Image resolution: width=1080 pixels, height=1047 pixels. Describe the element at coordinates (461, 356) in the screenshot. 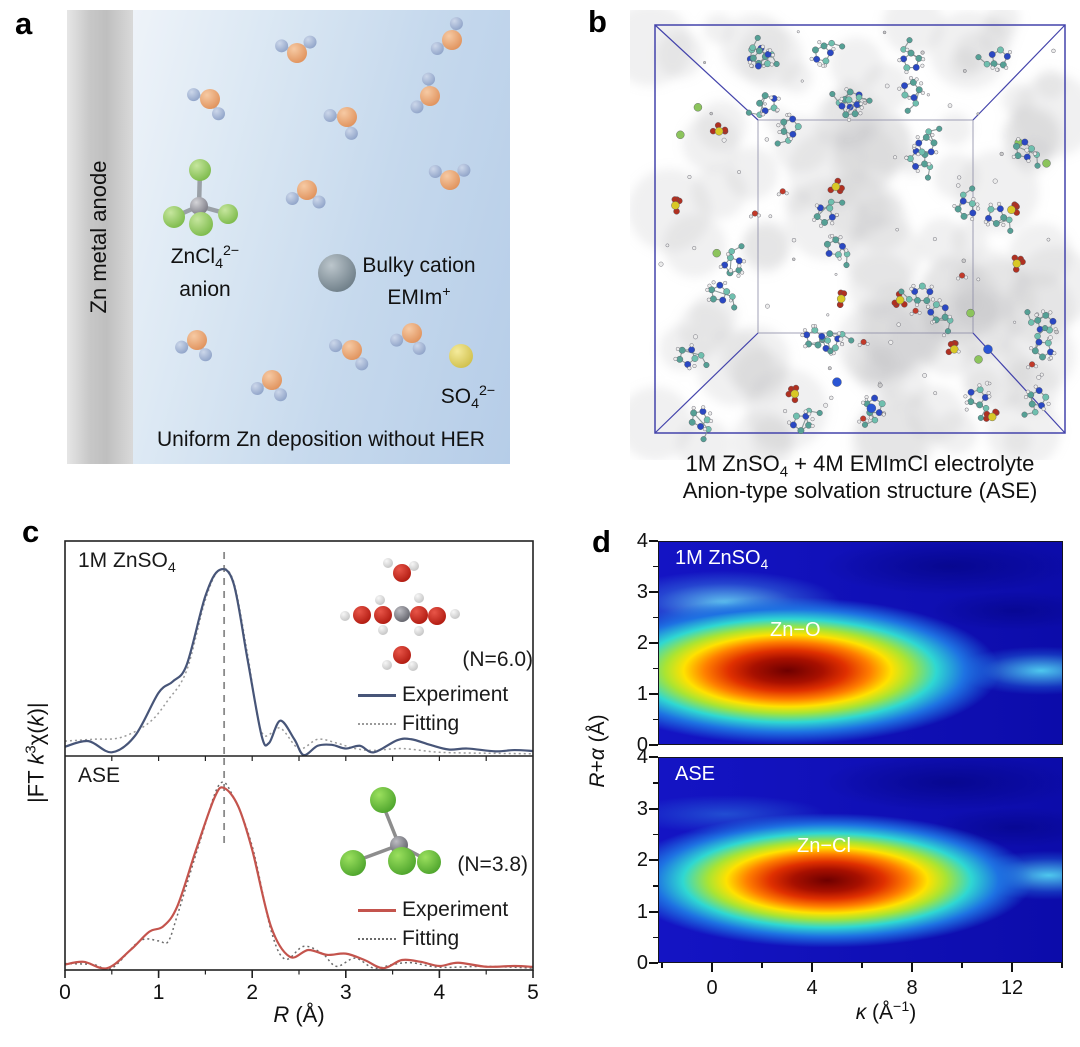

I see `sulfate-sphere` at that location.